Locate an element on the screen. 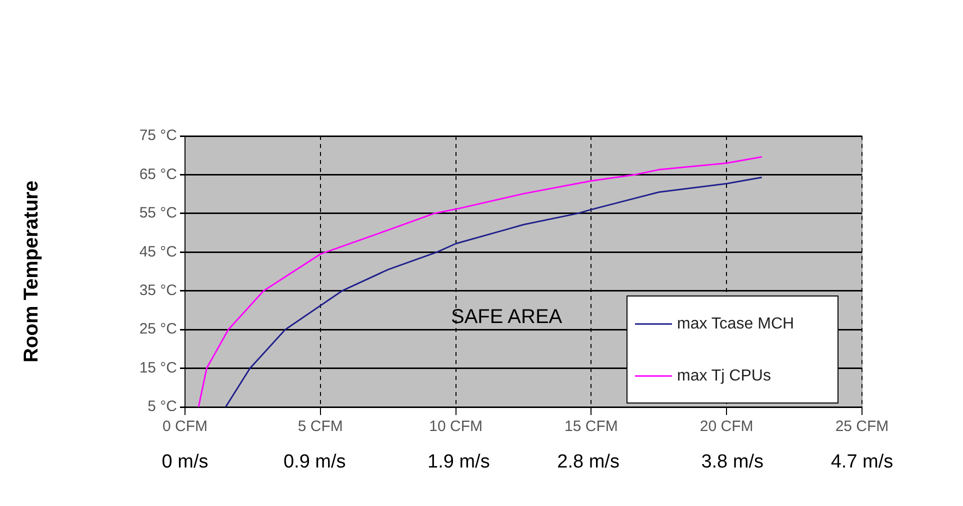 Image resolution: width=963 pixels, height=506 pixels. y-tick-label: 35 °C is located at coordinates (158, 290).